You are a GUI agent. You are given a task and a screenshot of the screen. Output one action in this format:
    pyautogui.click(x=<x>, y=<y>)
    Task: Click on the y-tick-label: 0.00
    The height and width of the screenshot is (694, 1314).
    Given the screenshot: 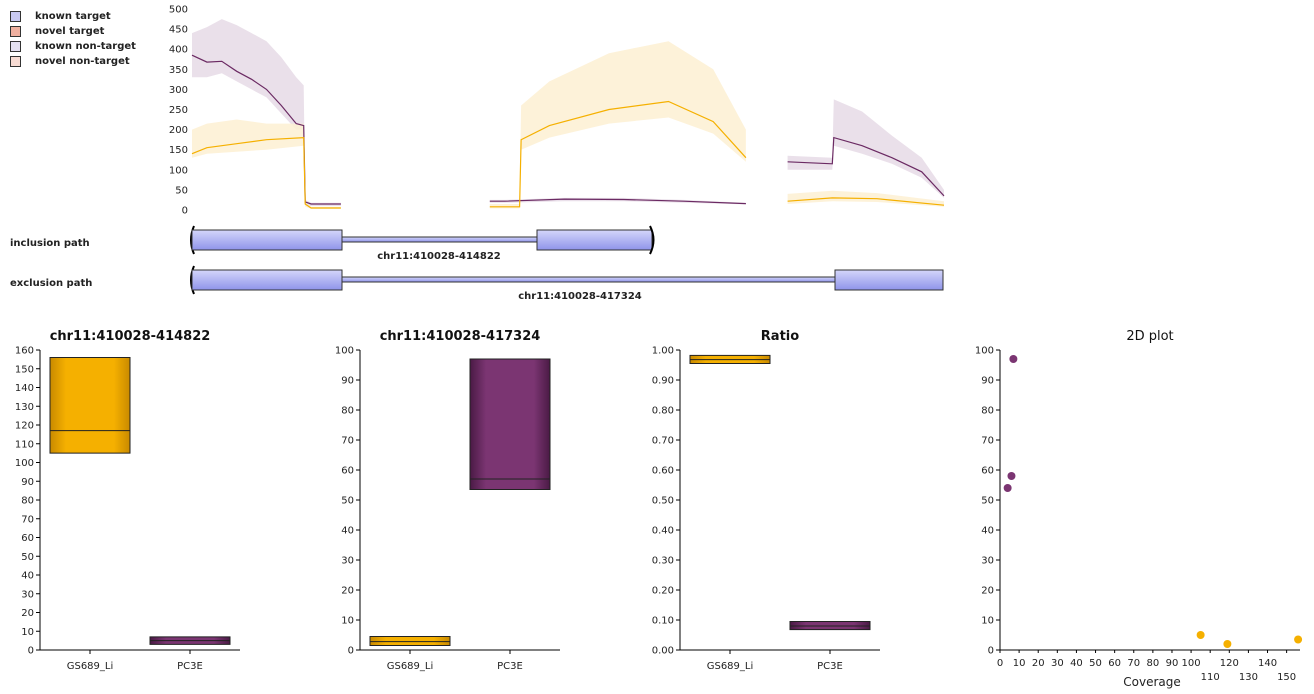 What is the action you would take?
    pyautogui.click(x=663, y=651)
    